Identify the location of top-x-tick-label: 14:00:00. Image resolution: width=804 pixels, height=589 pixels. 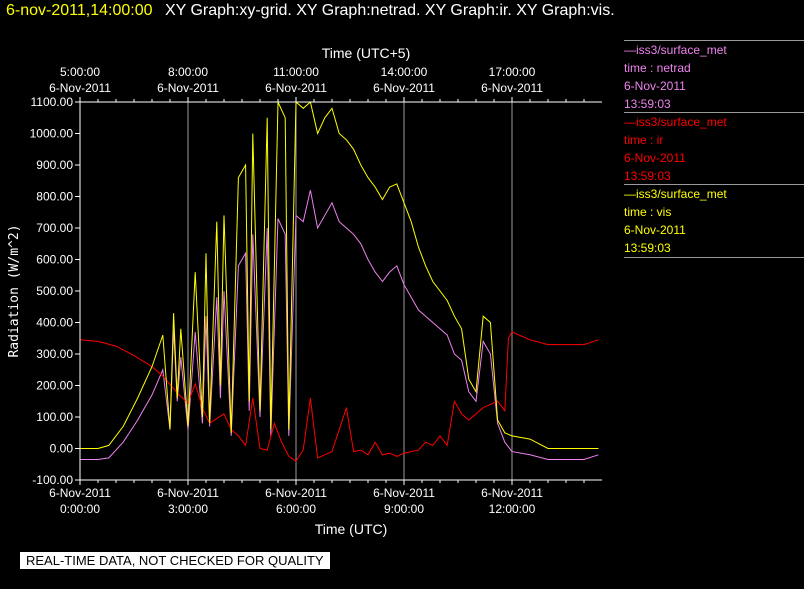
(404, 72).